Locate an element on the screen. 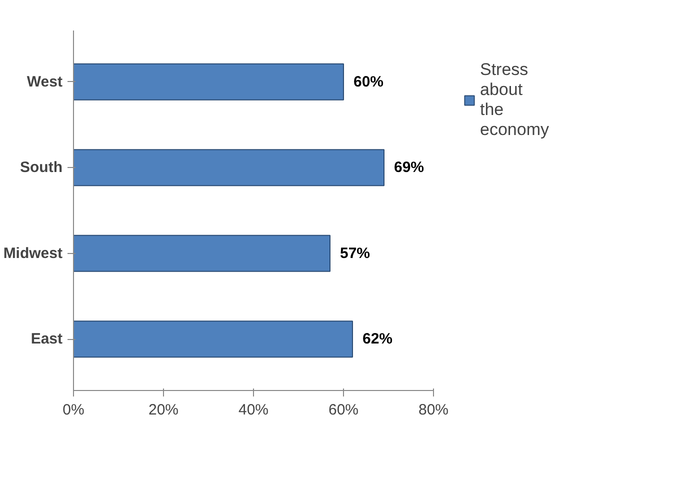  text: 62% is located at coordinates (377, 339).